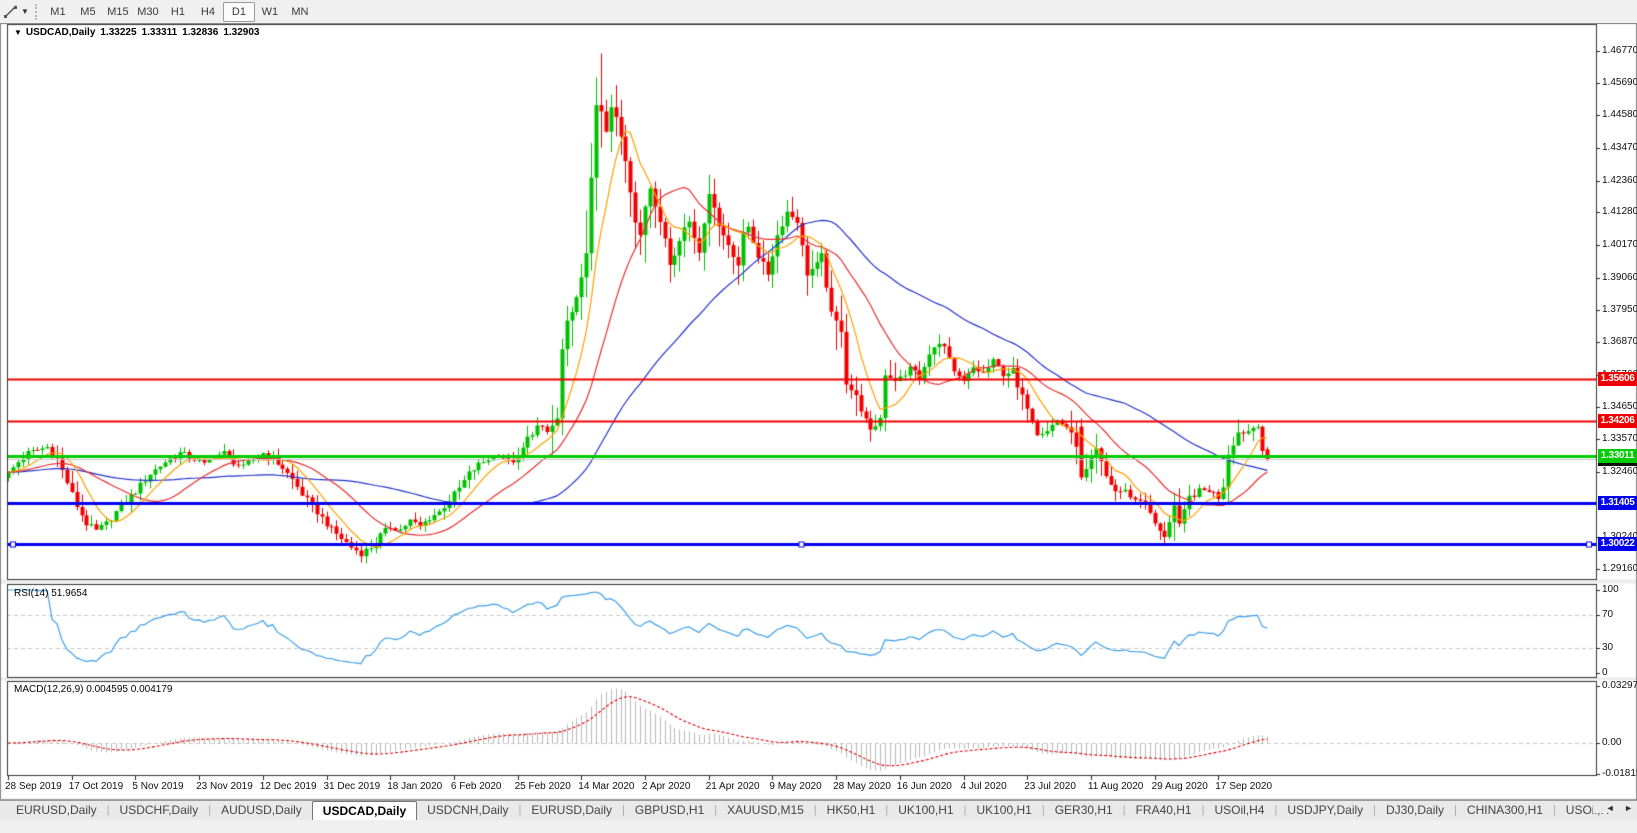  What do you see at coordinates (1325, 810) in the screenshot?
I see `symbol-tab-usdjpy-daily: USDJPY,Daily` at bounding box center [1325, 810].